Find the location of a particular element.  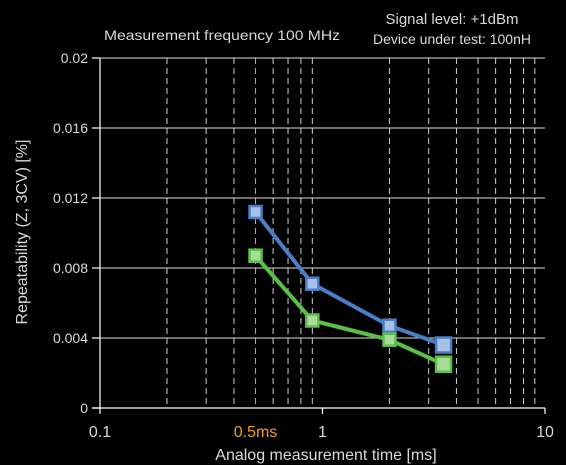

x-tick-label: 10 is located at coordinates (545, 432).